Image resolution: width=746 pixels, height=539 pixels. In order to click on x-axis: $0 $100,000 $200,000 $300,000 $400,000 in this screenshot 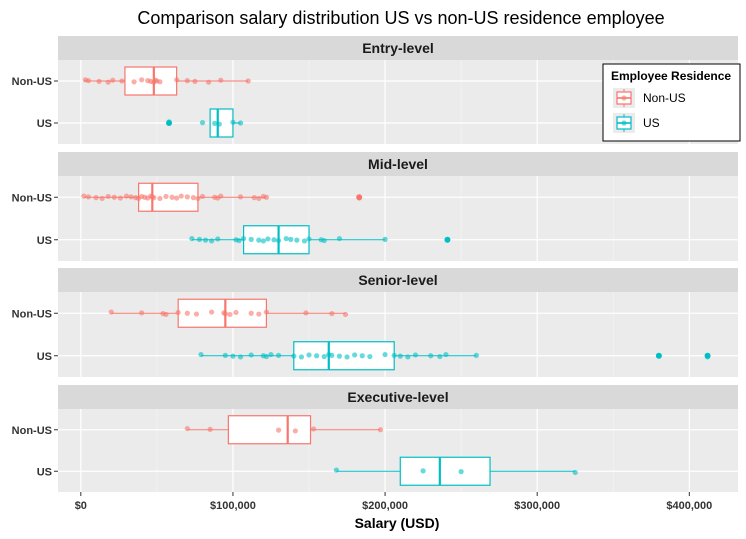, I will do `click(393, 502)`.